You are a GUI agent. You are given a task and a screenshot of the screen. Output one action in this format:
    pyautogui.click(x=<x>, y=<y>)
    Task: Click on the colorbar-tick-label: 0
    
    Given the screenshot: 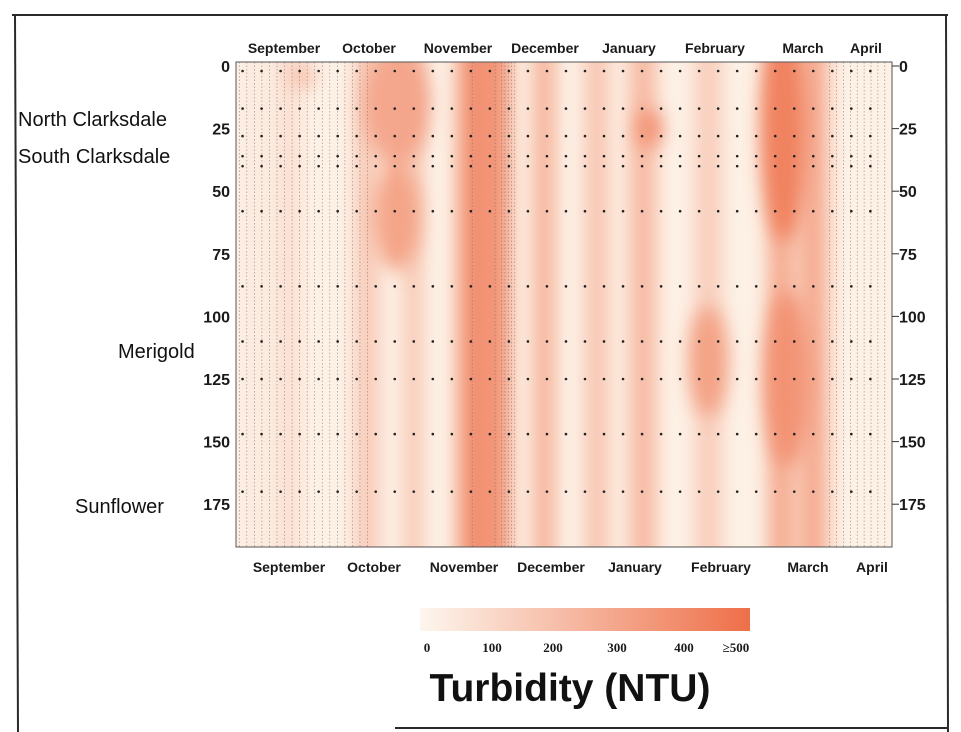 What is the action you would take?
    pyautogui.click(x=427, y=647)
    